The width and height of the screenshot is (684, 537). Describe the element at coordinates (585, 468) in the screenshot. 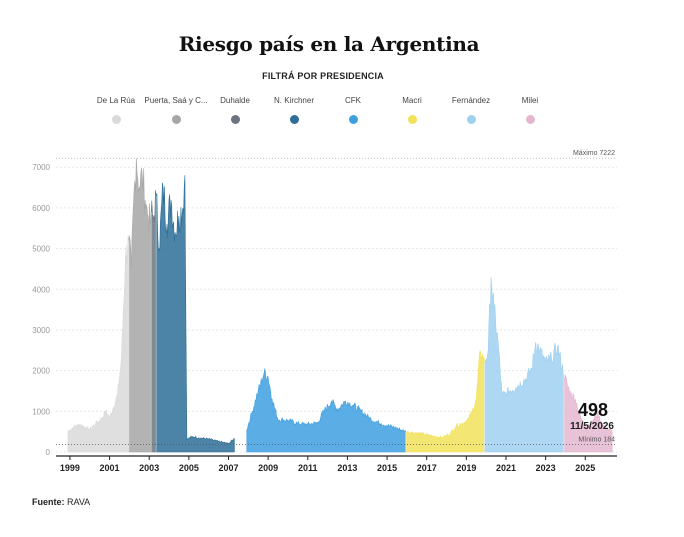

I see `x-tick-label: 2025` at that location.